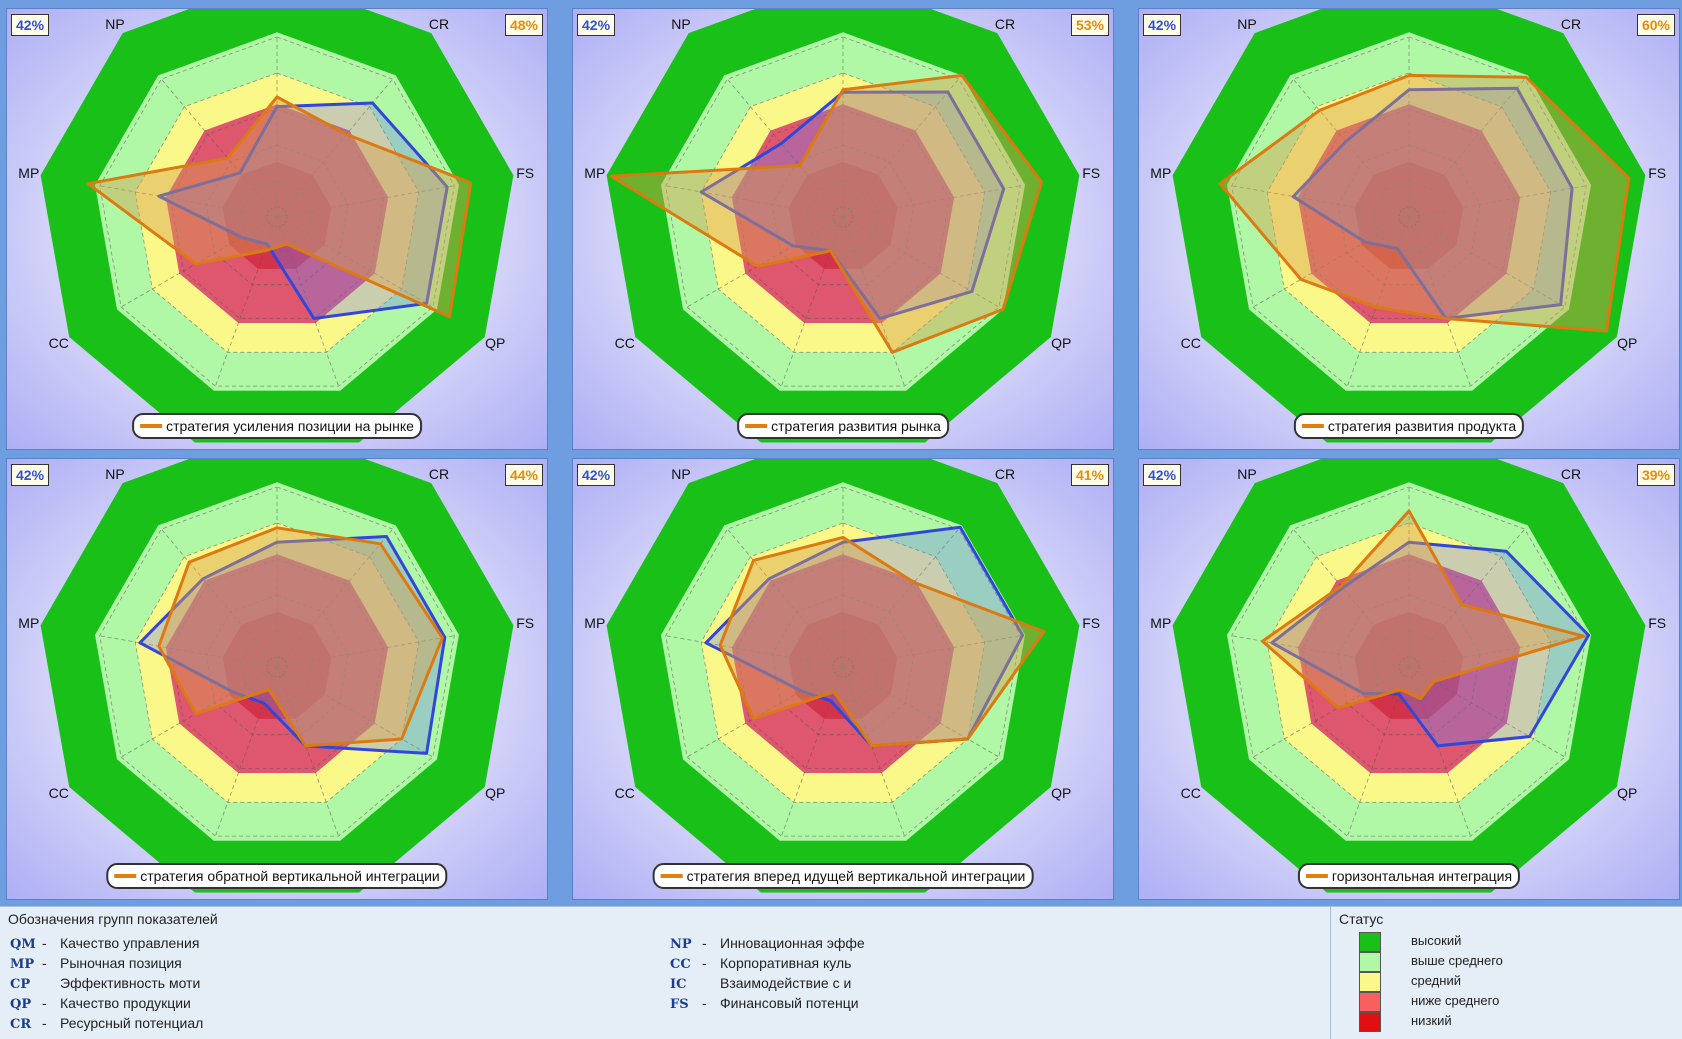  What do you see at coordinates (1410, 941) in the screenshot?
I see `status-legend-item: высокий` at bounding box center [1410, 941].